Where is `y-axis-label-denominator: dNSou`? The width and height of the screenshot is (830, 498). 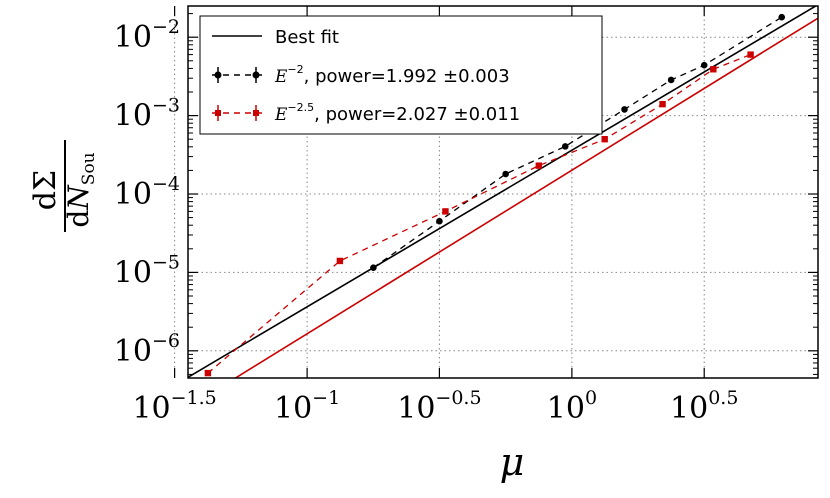
y-axis-label-denominator: dNSou is located at coordinates (80, 189).